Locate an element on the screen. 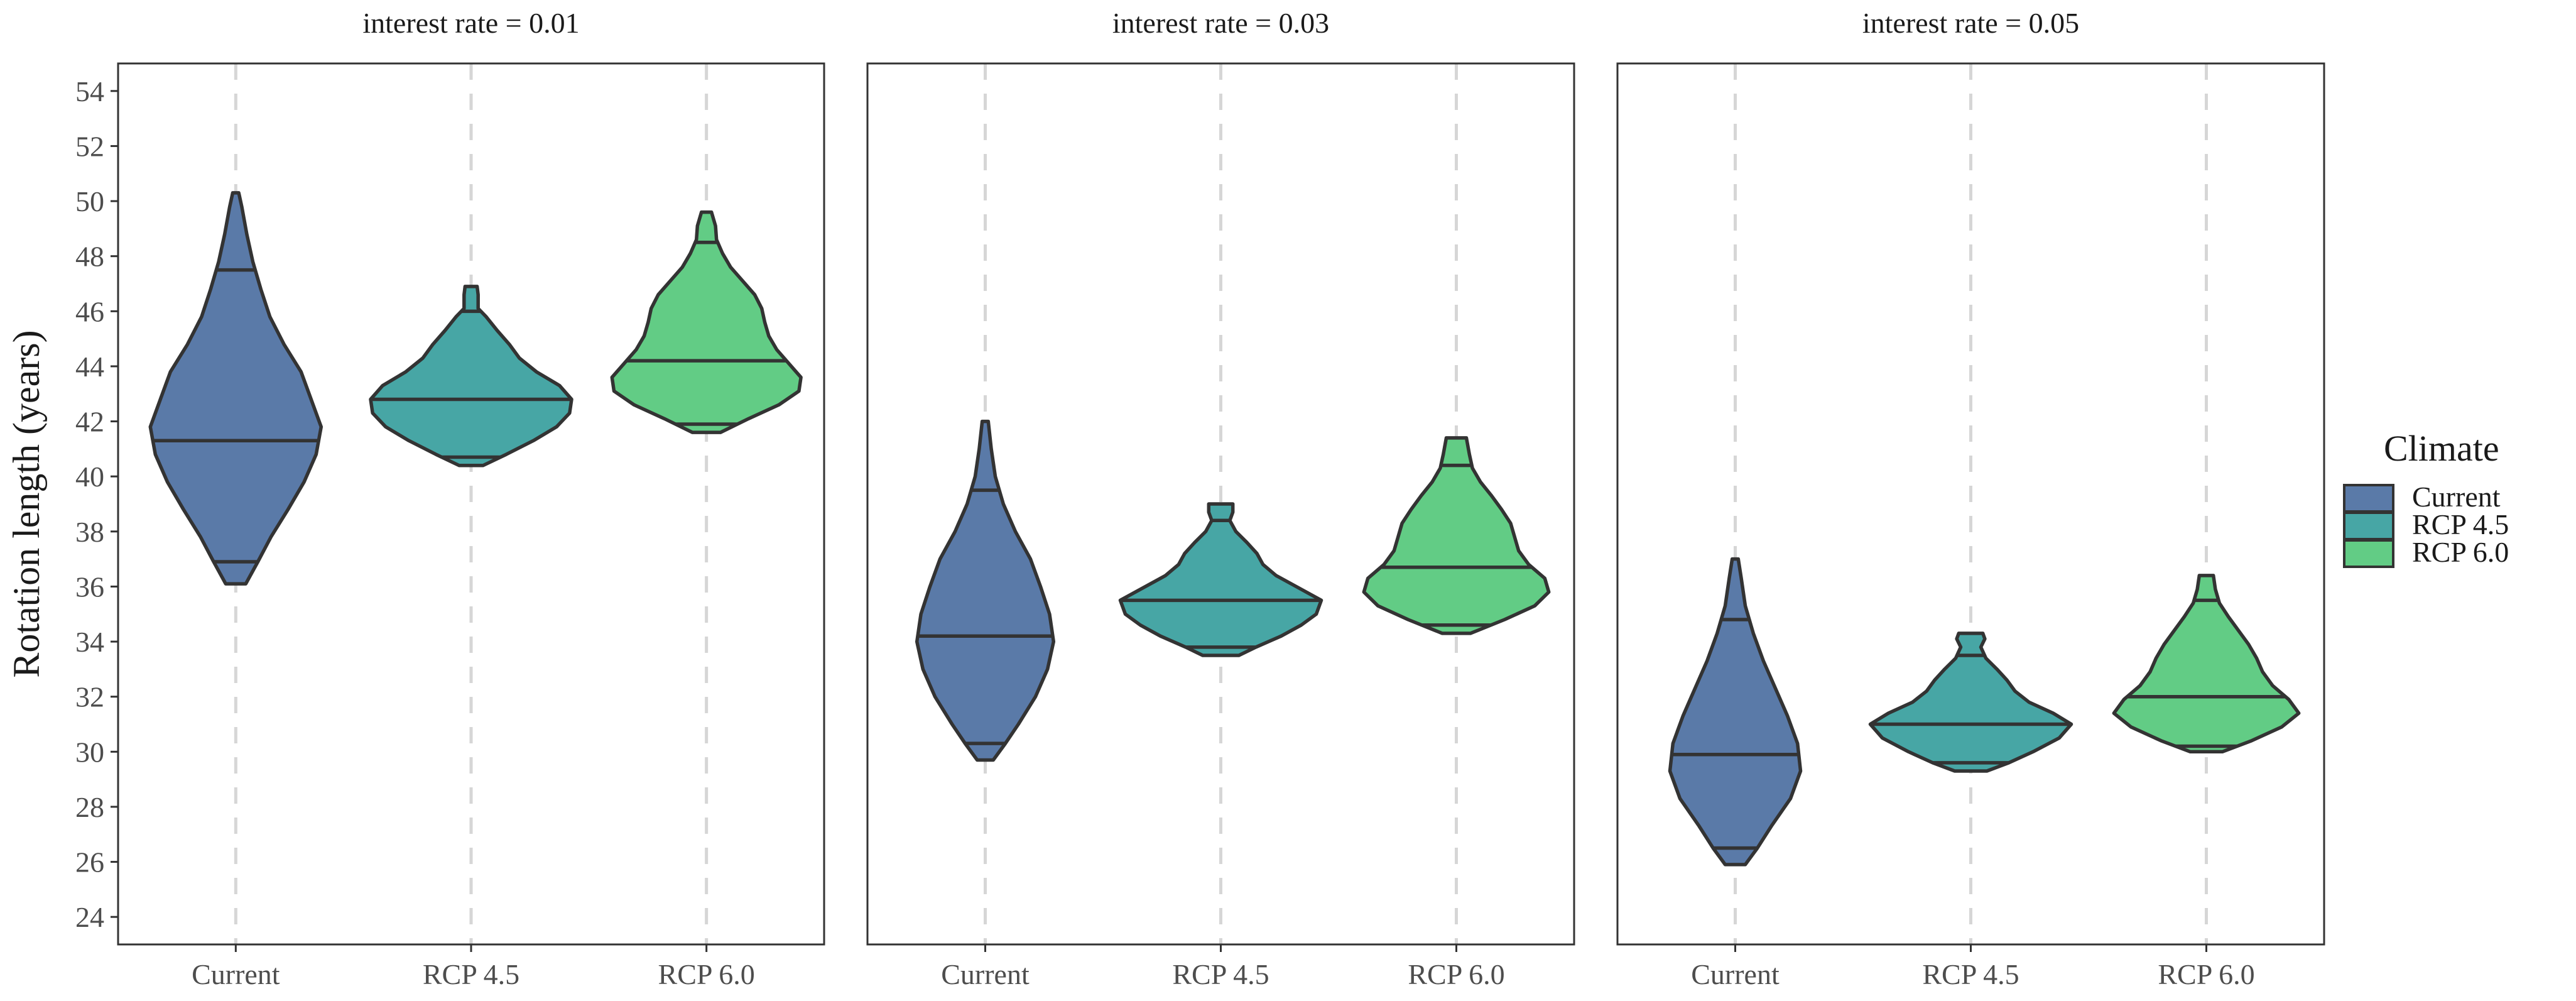  legend-item-current: Current is located at coordinates (2422, 497).